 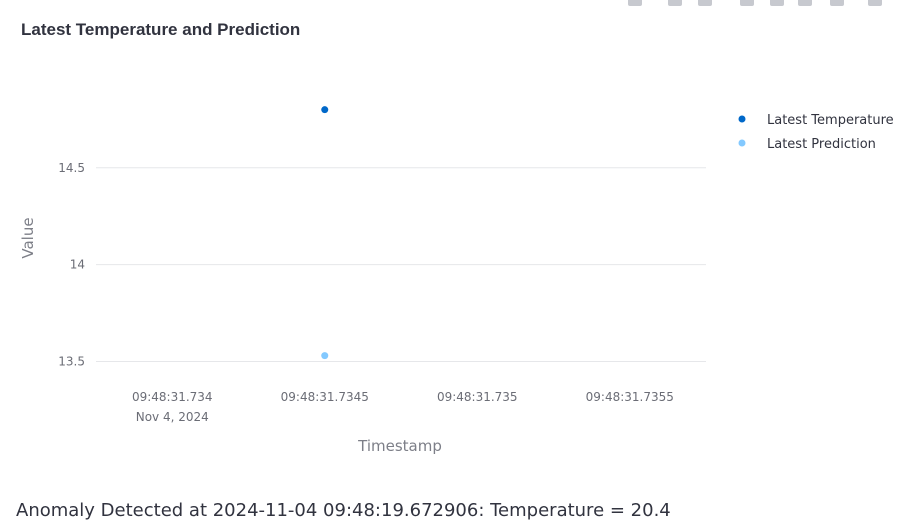 I want to click on camera-icon, so click(x=635, y=3).